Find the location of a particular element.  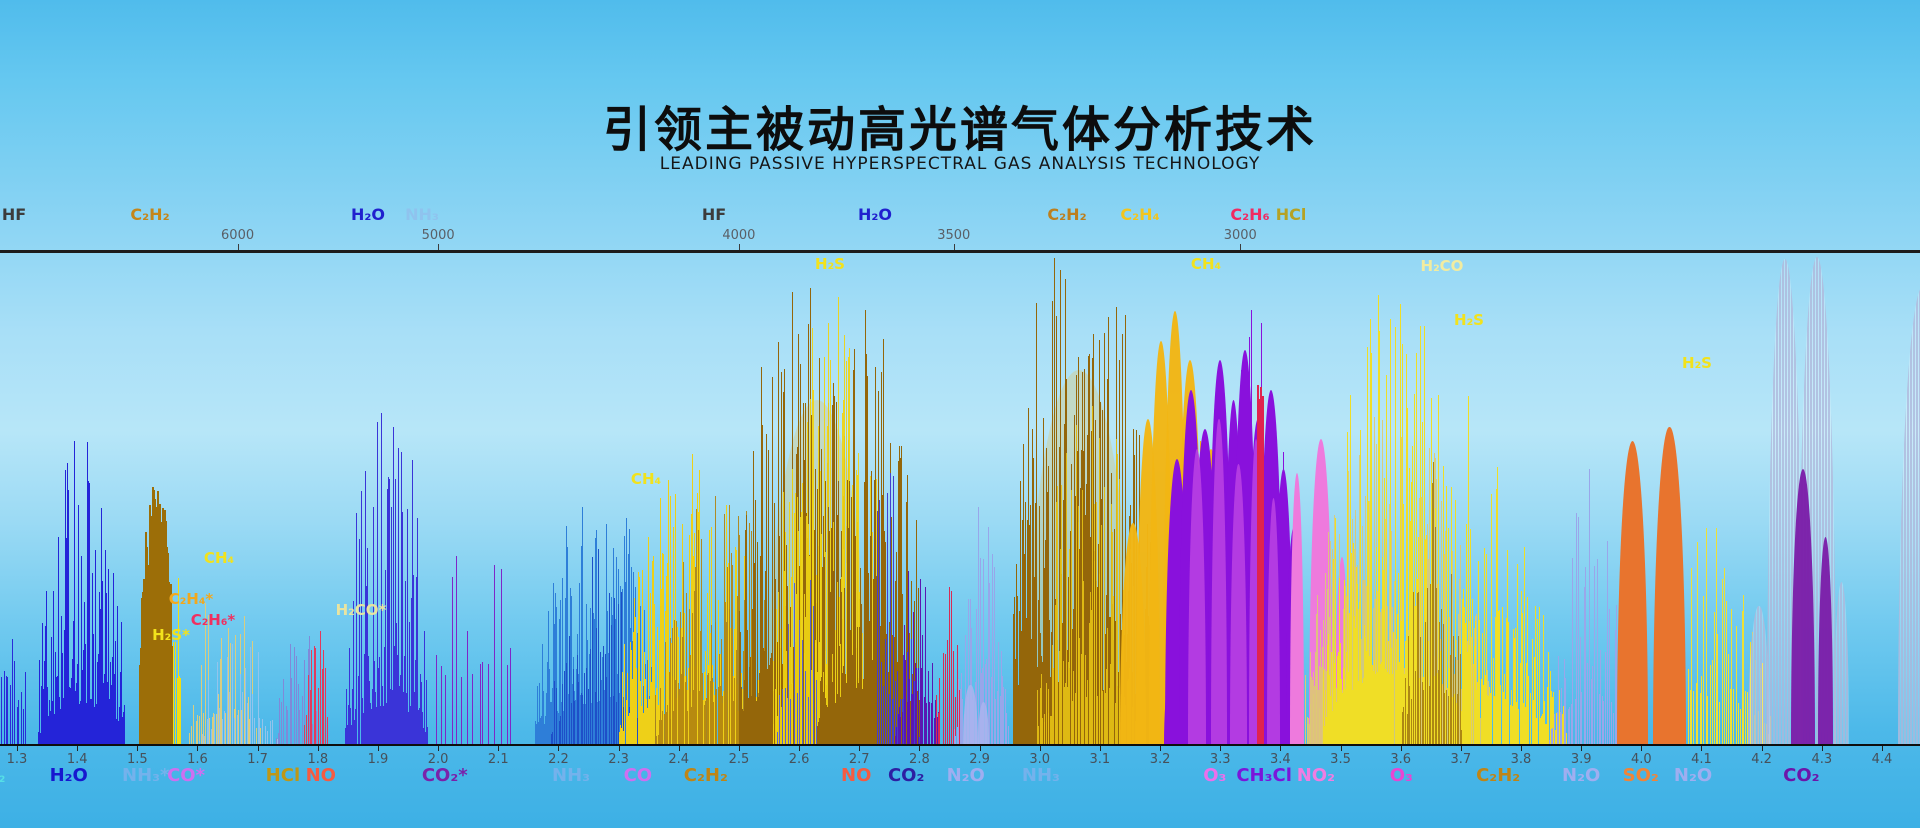

top-gas-label: C₂H₄ is located at coordinates (1140, 214).